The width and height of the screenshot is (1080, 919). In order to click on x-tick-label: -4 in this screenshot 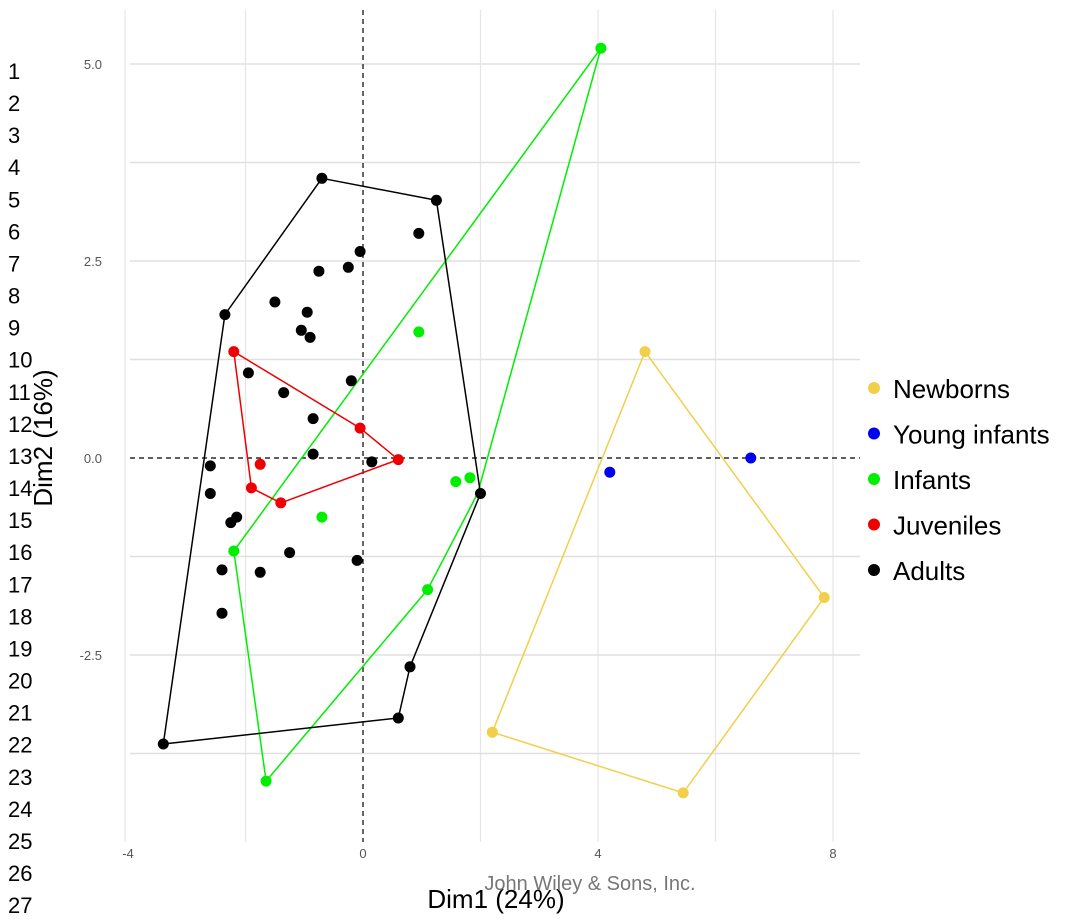, I will do `click(128, 853)`.